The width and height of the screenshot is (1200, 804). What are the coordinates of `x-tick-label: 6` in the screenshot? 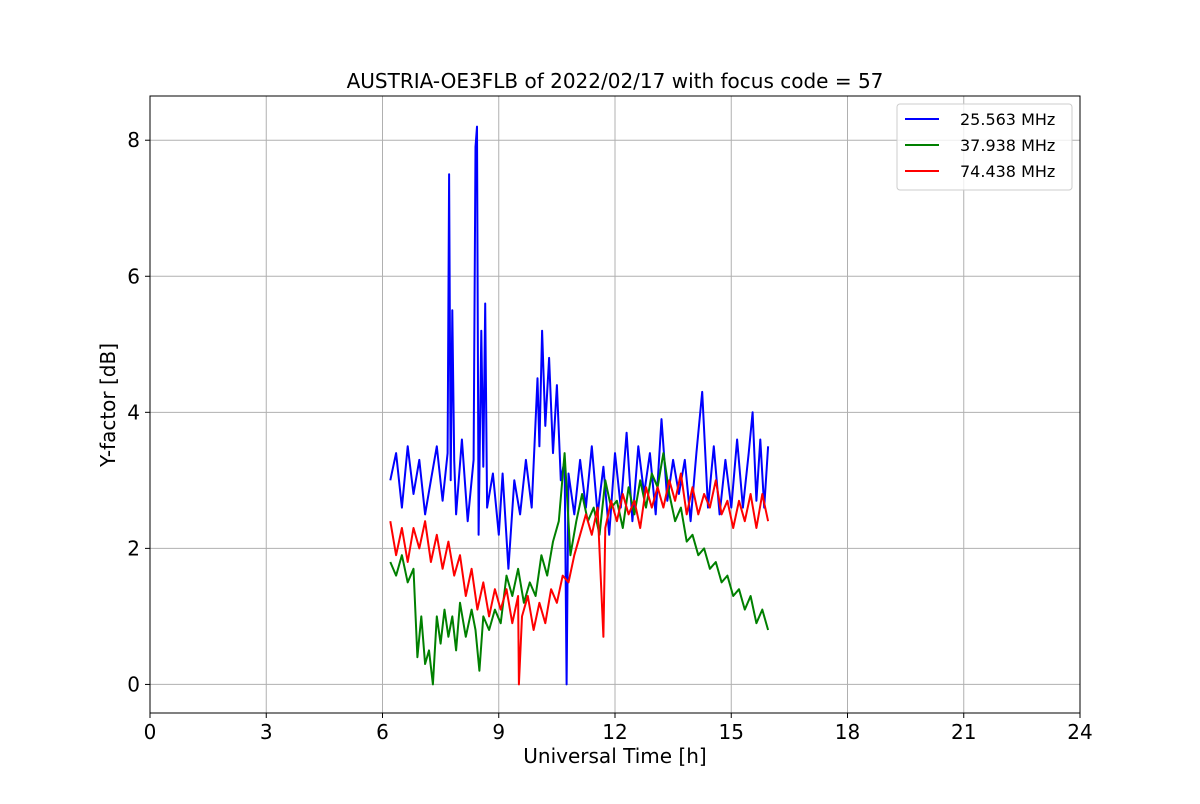 It's located at (382, 732).